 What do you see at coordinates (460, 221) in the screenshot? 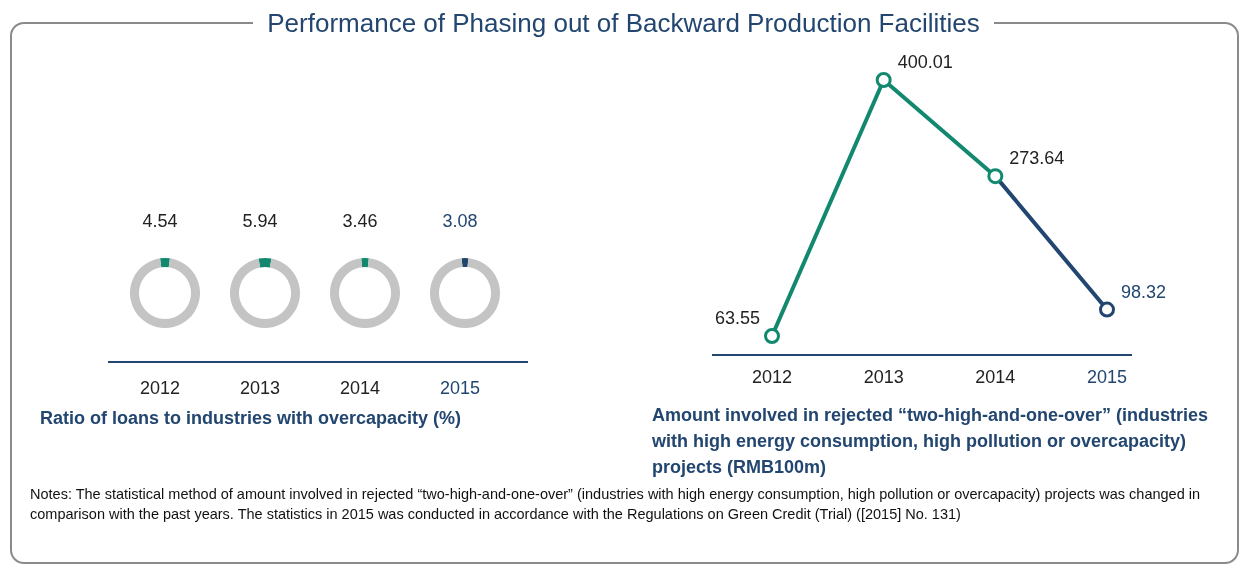
I see `data-label: 3.08` at bounding box center [460, 221].